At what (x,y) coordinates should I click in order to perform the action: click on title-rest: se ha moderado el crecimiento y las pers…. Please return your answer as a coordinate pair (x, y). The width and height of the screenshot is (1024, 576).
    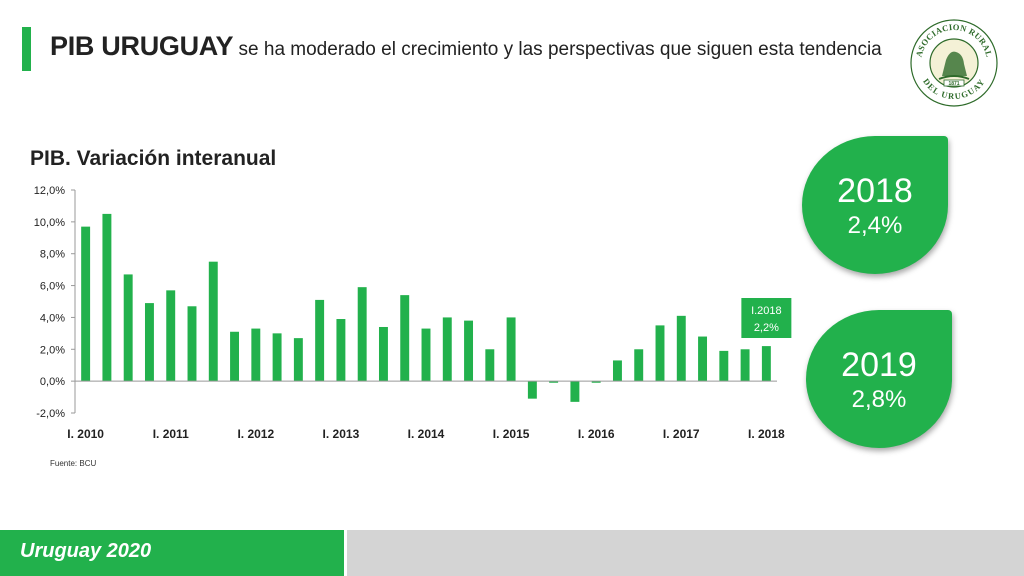
    Looking at the image, I should click on (560, 49).